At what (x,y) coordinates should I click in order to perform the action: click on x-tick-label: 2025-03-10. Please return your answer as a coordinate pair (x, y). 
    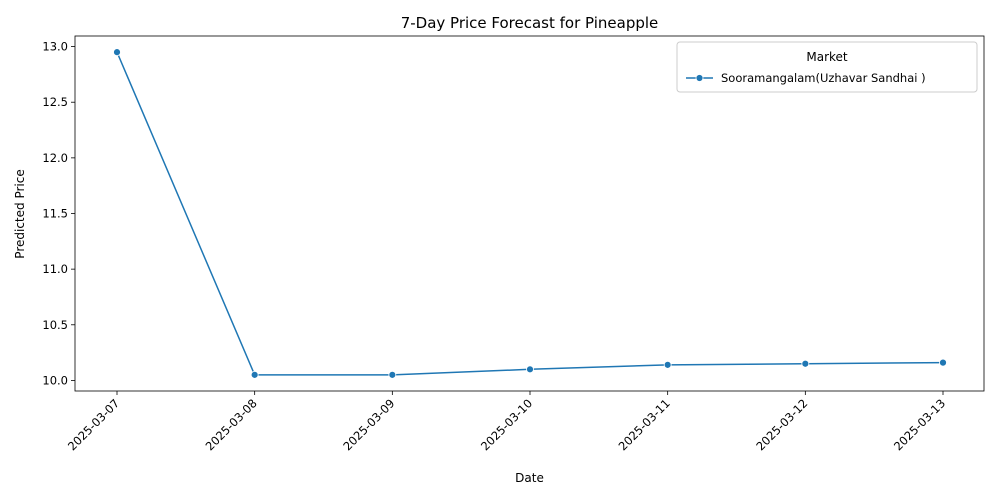
    Looking at the image, I should click on (506, 424).